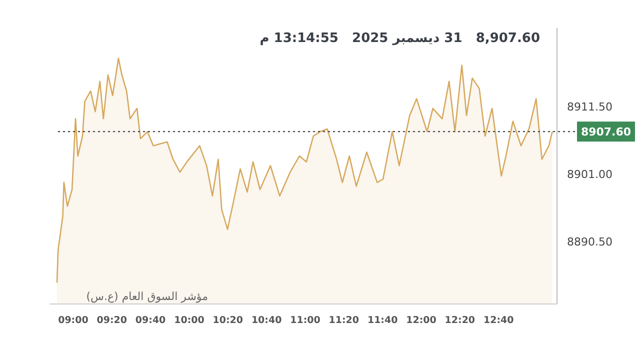  I want to click on x-tick-label: 11:20, so click(344, 320).